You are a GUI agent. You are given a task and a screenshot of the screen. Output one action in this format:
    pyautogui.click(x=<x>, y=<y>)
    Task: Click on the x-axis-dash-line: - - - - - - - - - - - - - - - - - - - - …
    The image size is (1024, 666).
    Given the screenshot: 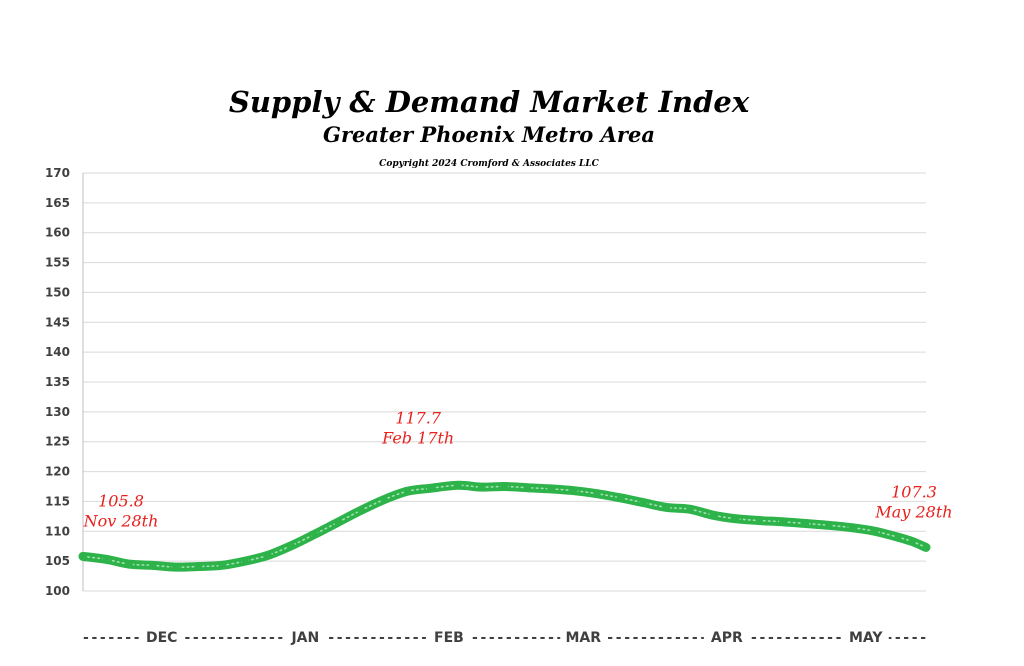 What is the action you would take?
    pyautogui.click(x=504, y=638)
    